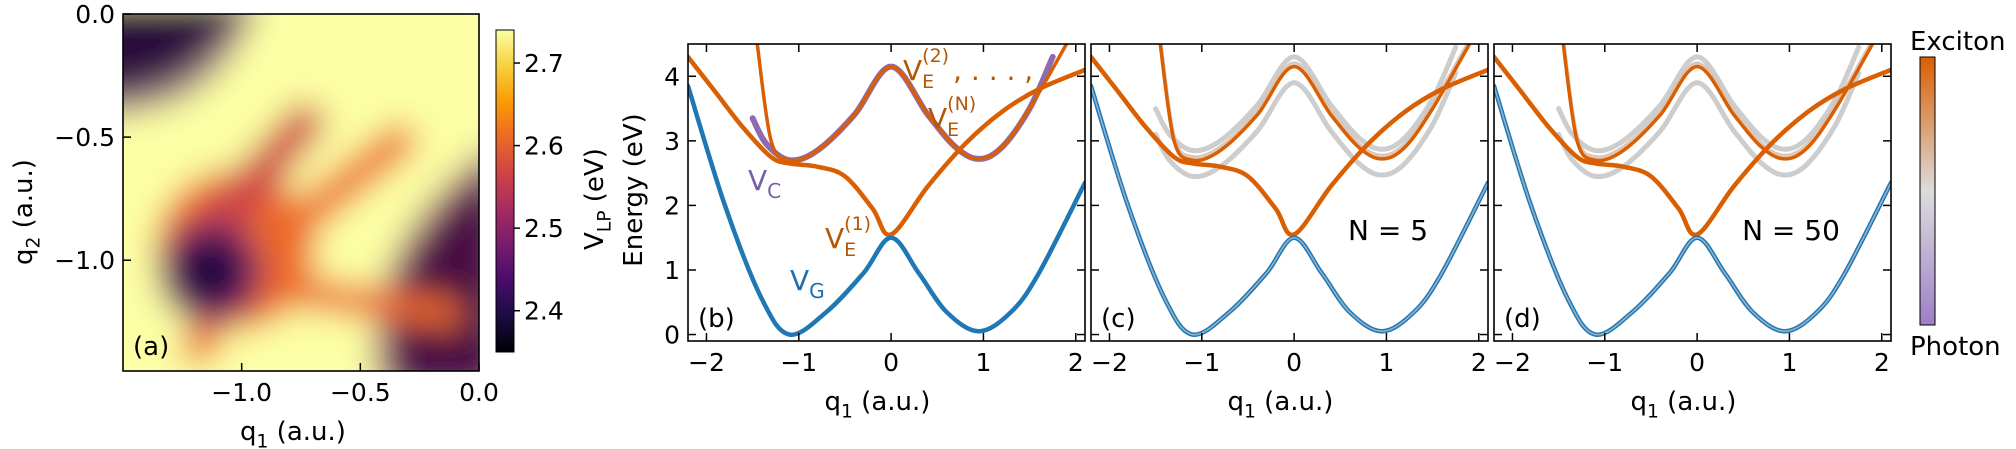 The image size is (2016, 449). What do you see at coordinates (672, 76) in the screenshot?
I see `ytick-label: 4` at bounding box center [672, 76].